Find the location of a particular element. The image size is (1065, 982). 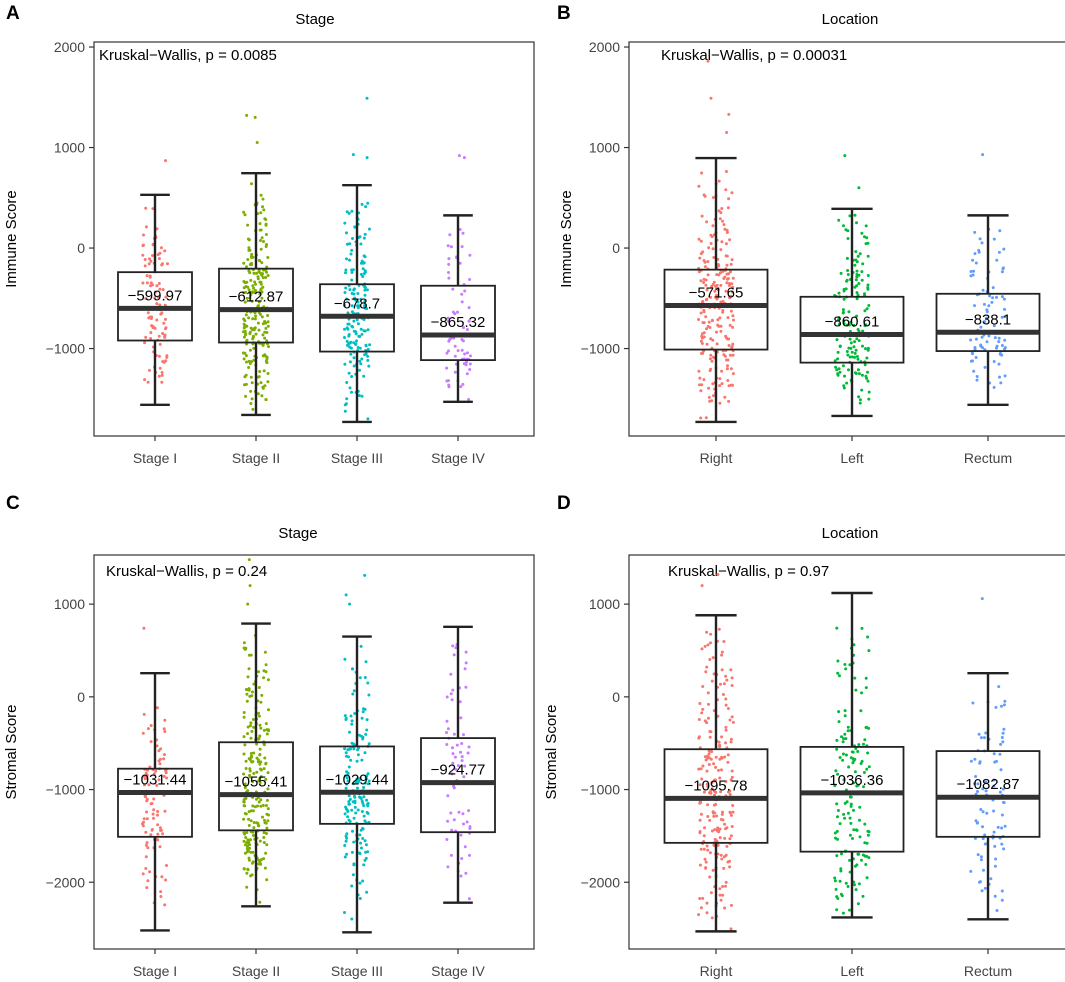

panel-a-stage-iii-outlier-point is located at coordinates (367, 158).